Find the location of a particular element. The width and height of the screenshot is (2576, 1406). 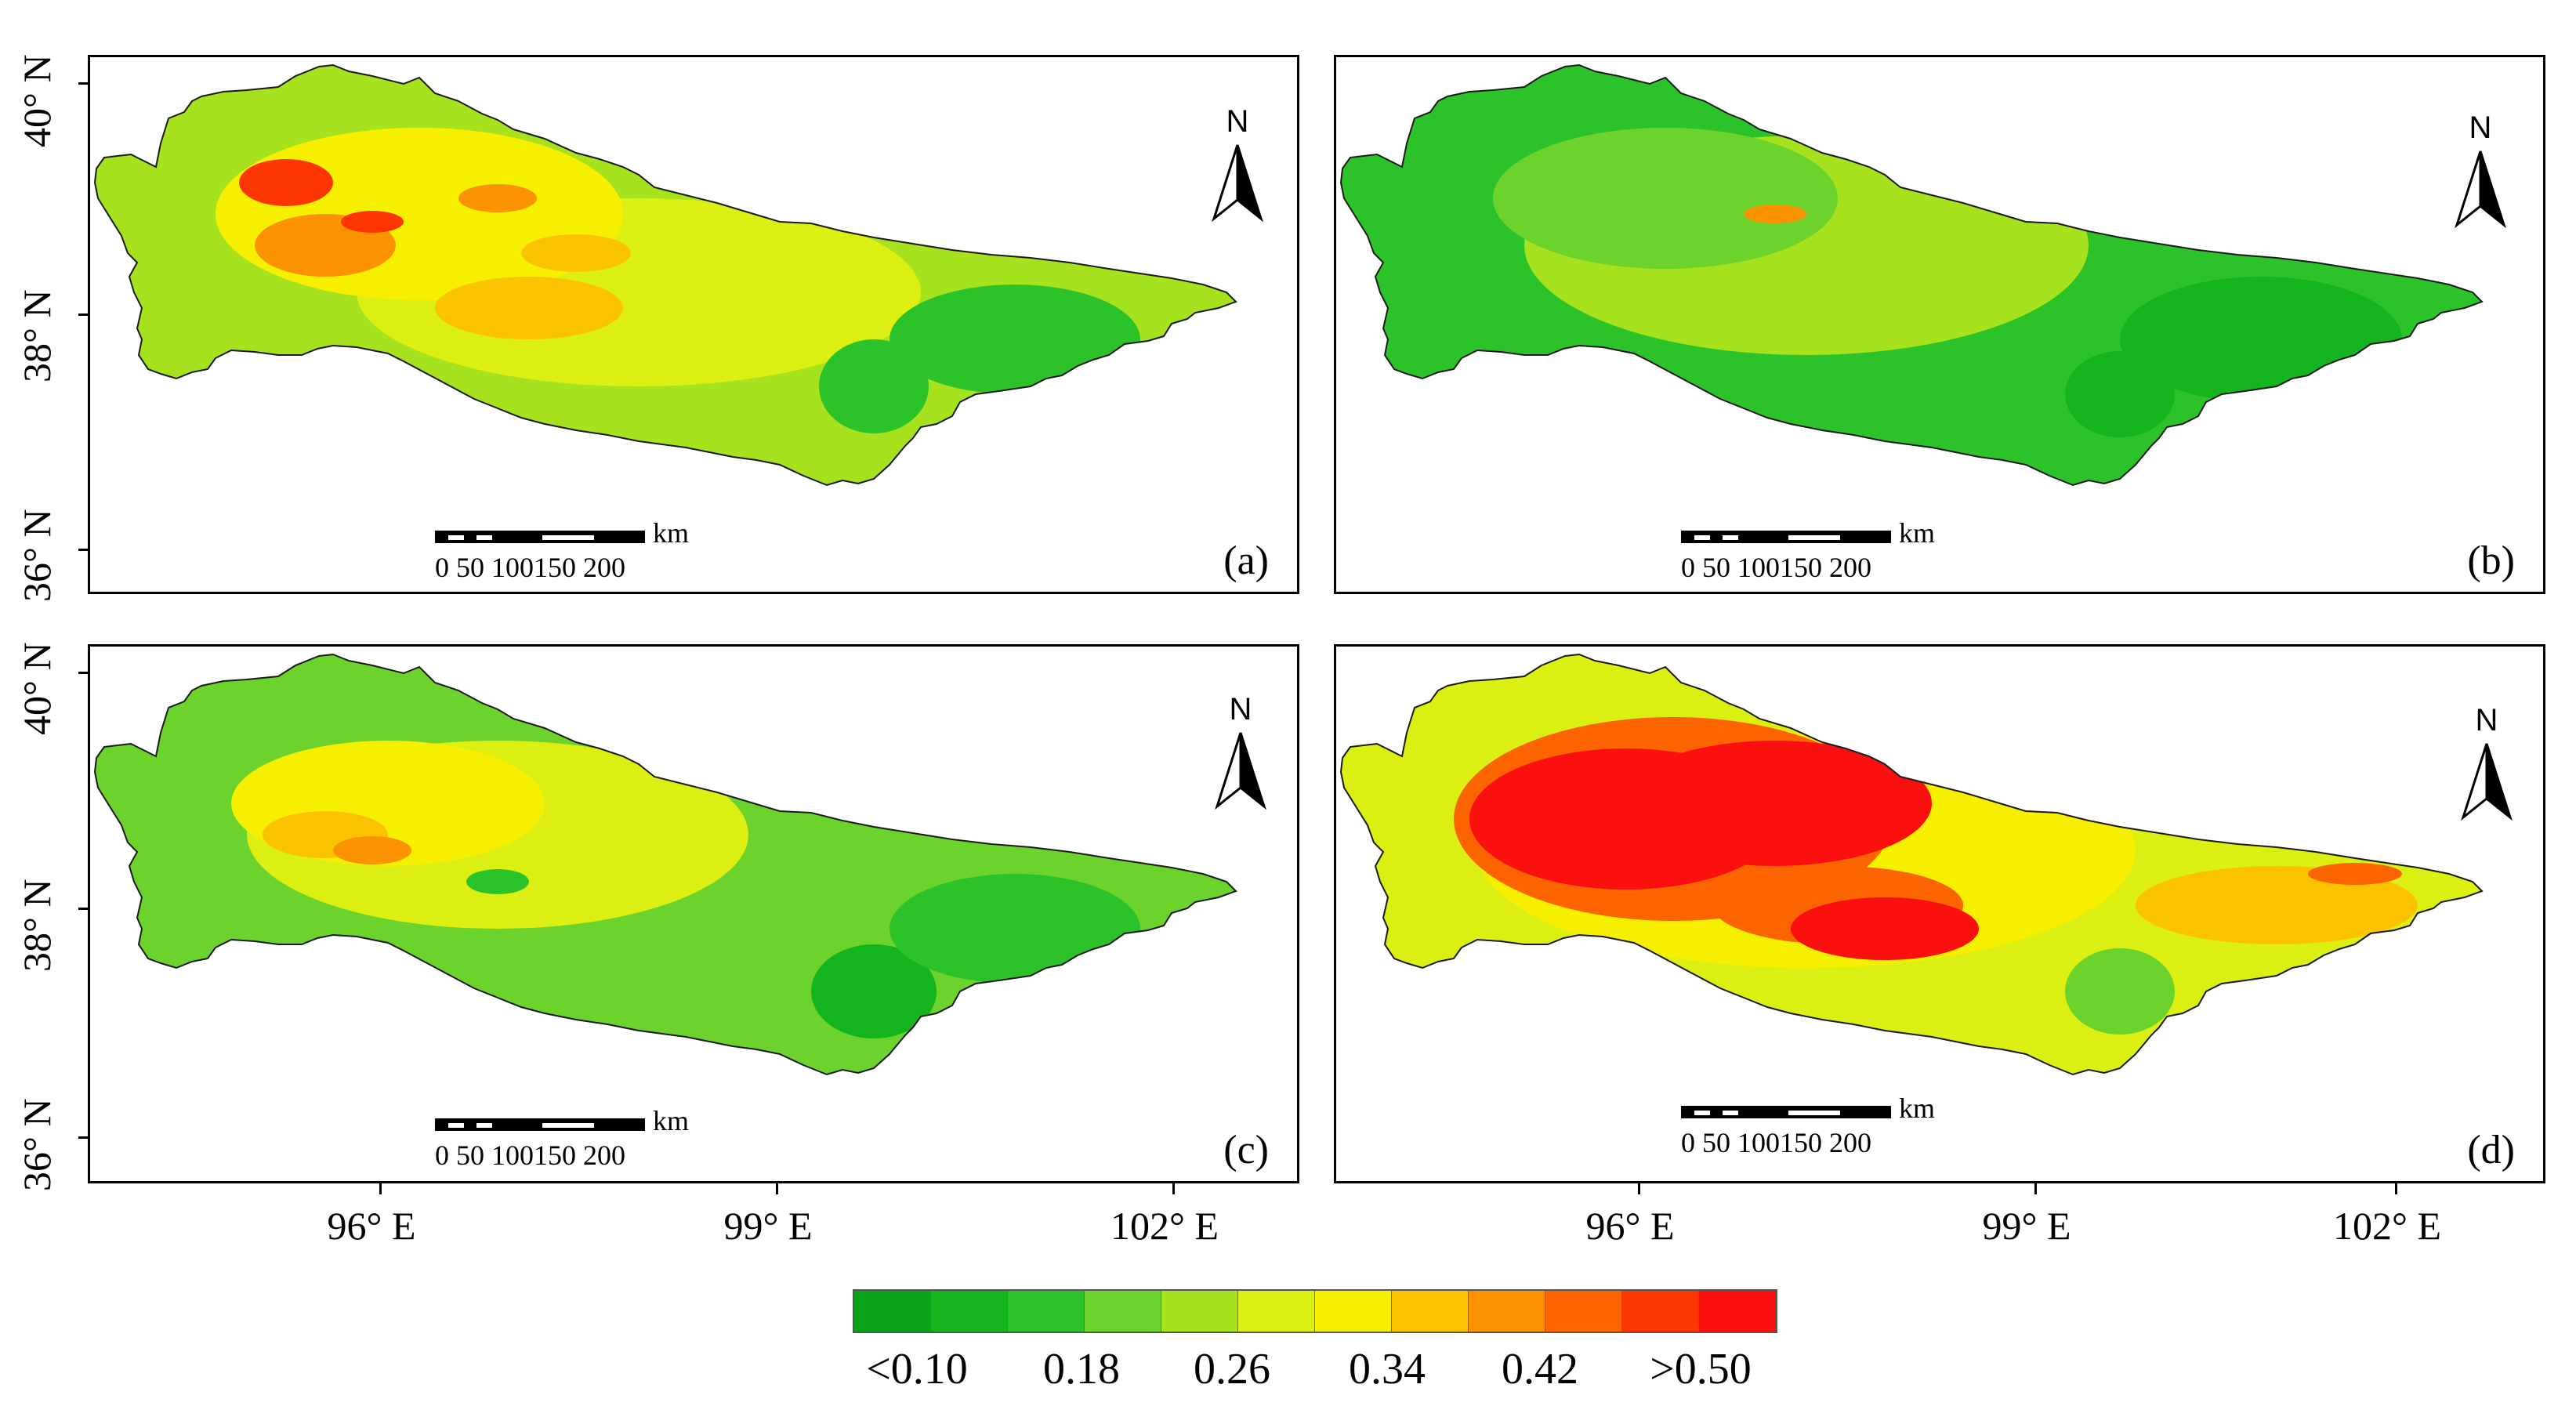

region-map-b is located at coordinates (1911, 275).